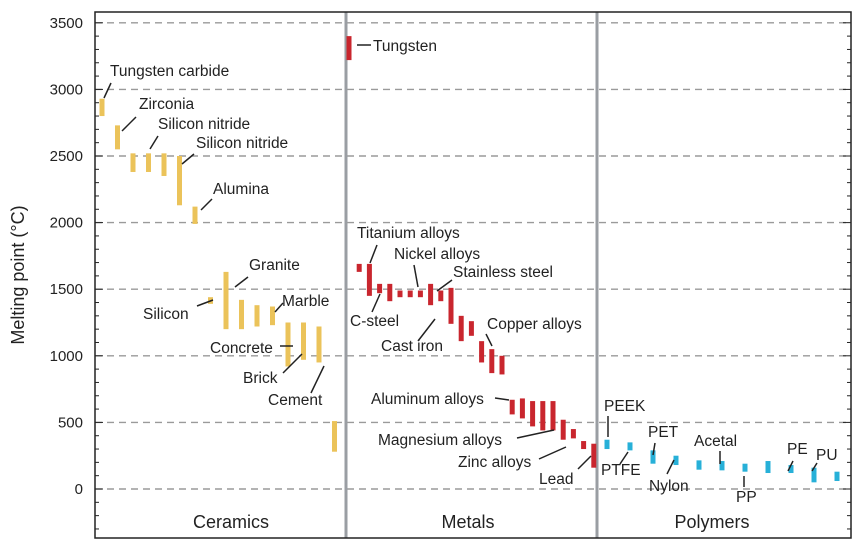 The image size is (861, 551). What do you see at coordinates (427, 399) in the screenshot?
I see `annotation-label: Aluminum alloys` at bounding box center [427, 399].